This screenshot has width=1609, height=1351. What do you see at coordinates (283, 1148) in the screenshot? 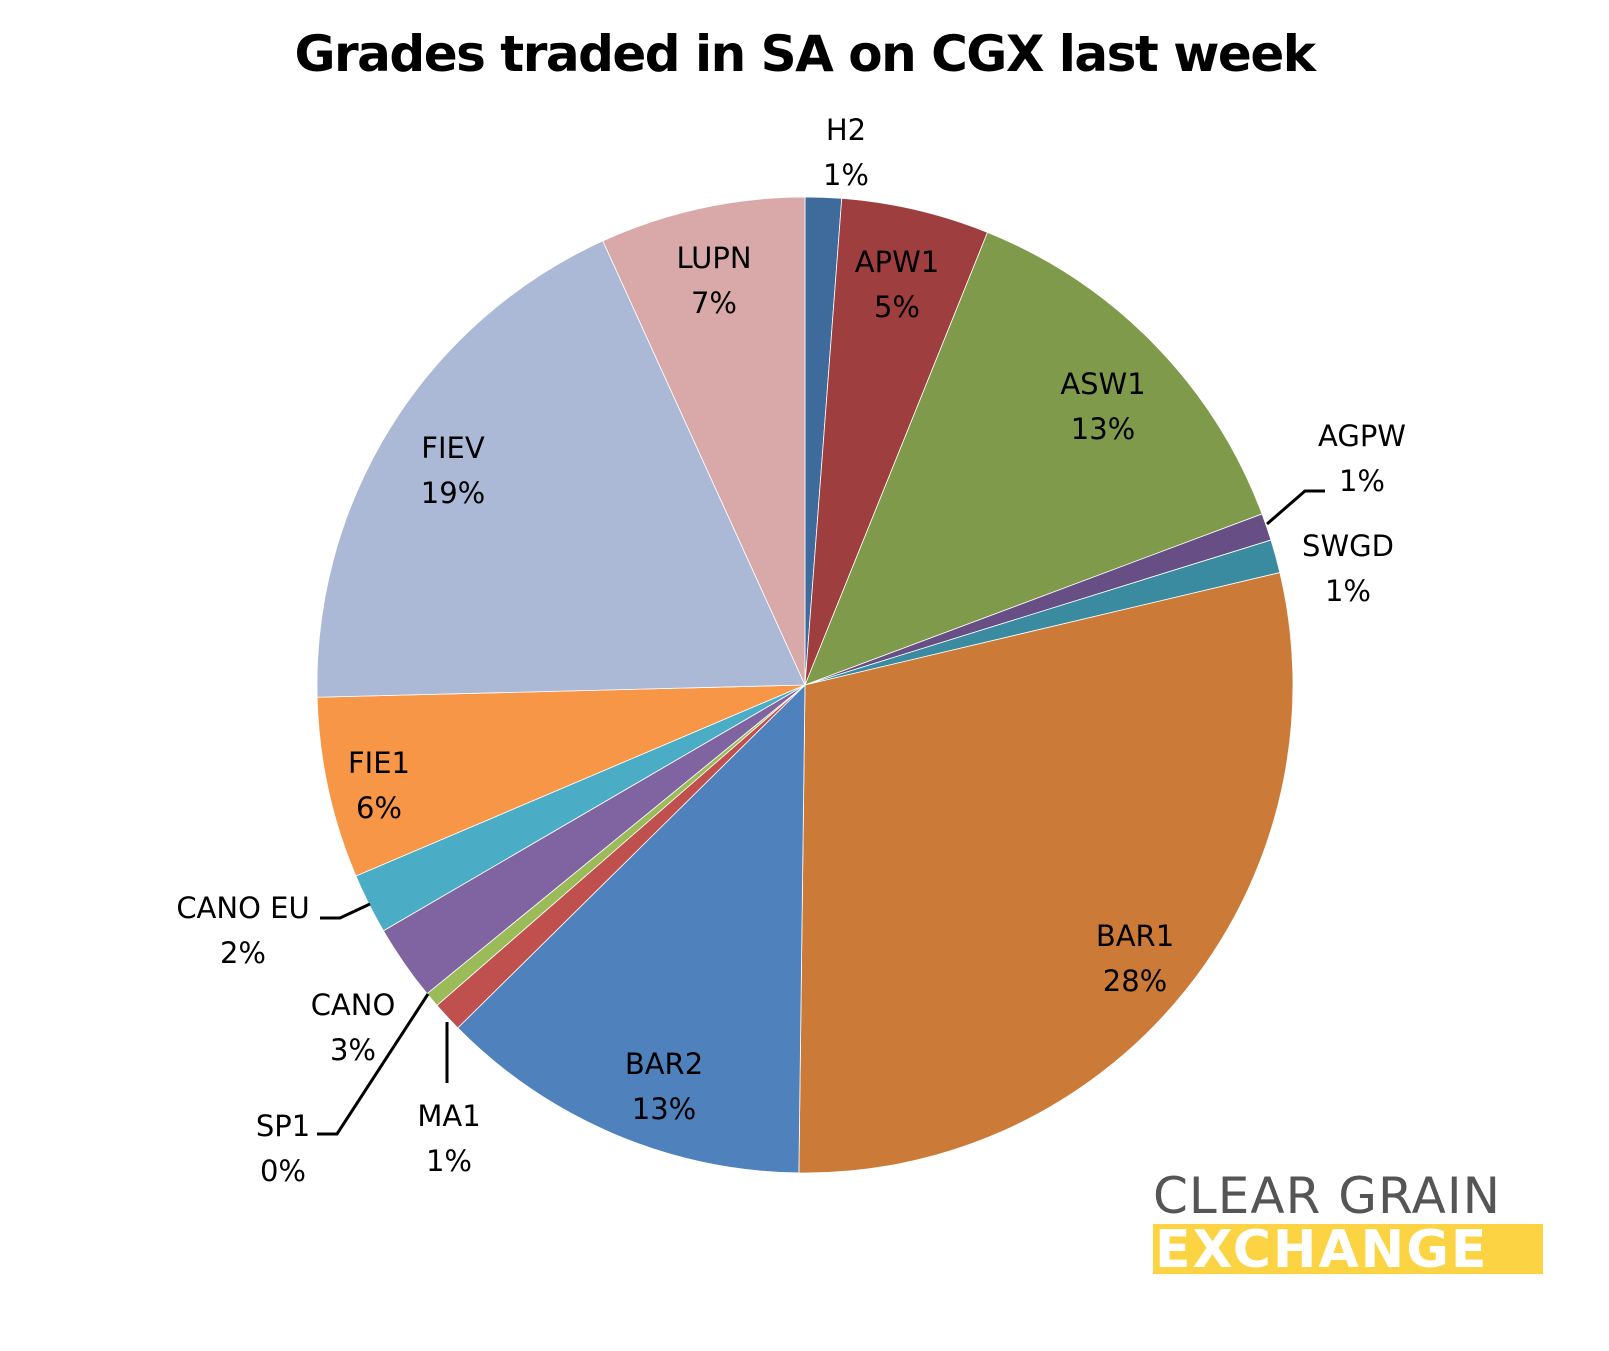
I see `data-label-sp1: SP1 0%` at bounding box center [283, 1148].